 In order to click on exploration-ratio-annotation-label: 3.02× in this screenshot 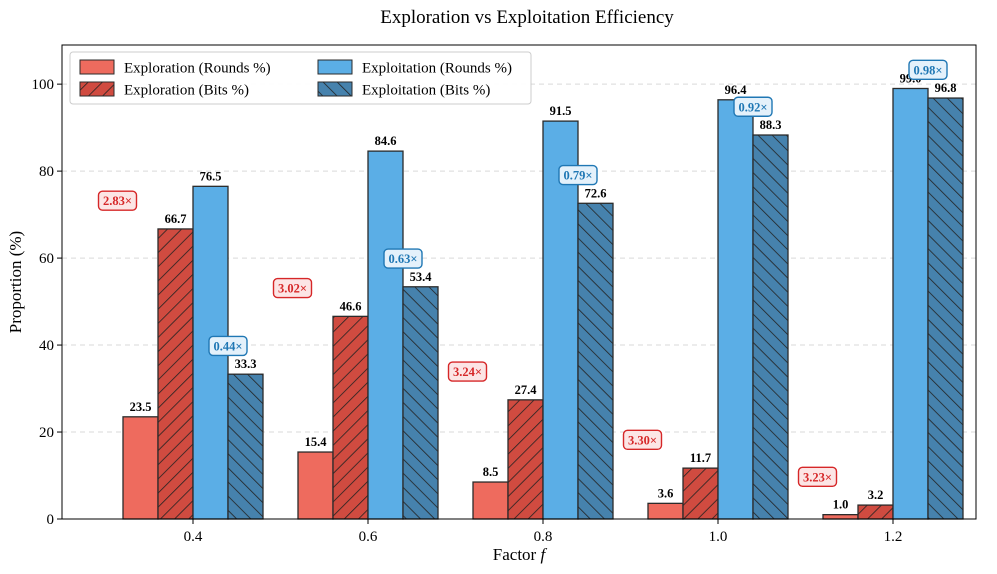, I will do `click(292, 289)`.